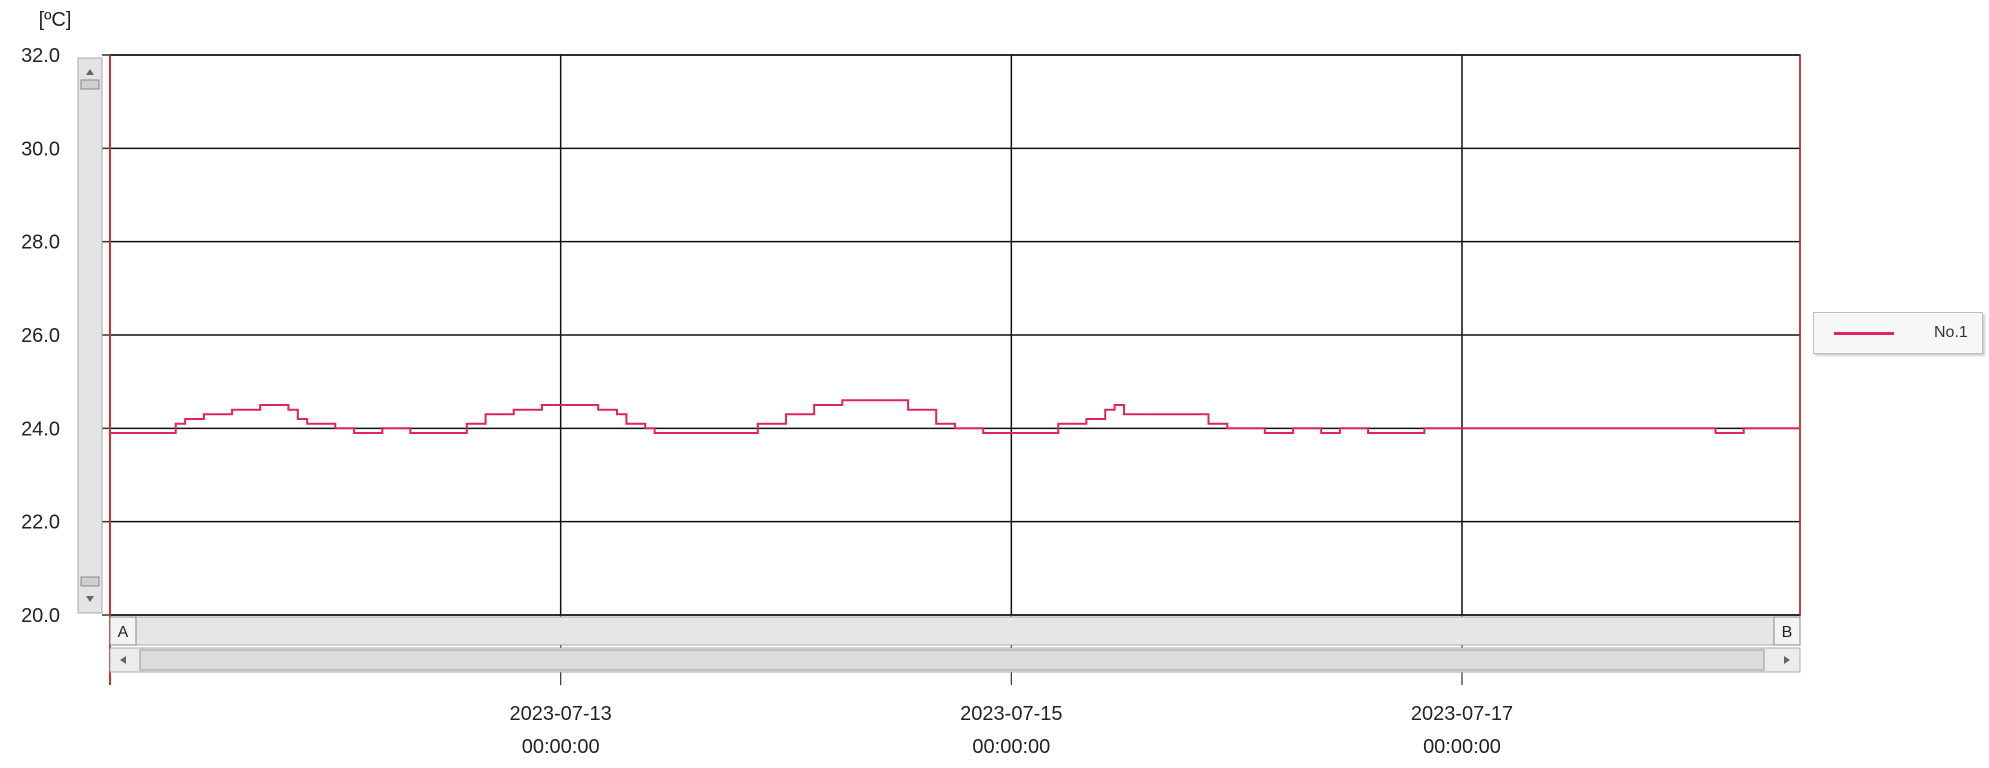  I want to click on x-tick-date: 2023-07-17, so click(1462, 714).